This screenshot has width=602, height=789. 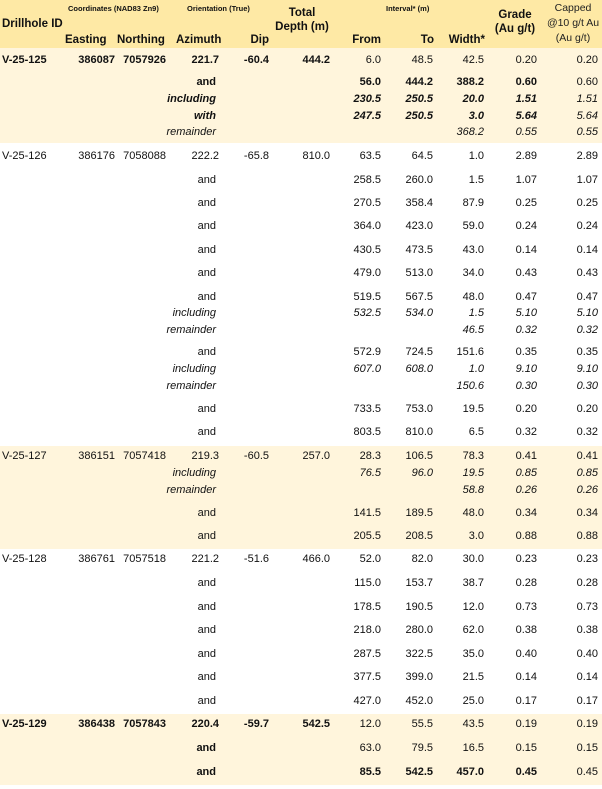 What do you see at coordinates (473, 203) in the screenshot?
I see `cell-width: 87.9` at bounding box center [473, 203].